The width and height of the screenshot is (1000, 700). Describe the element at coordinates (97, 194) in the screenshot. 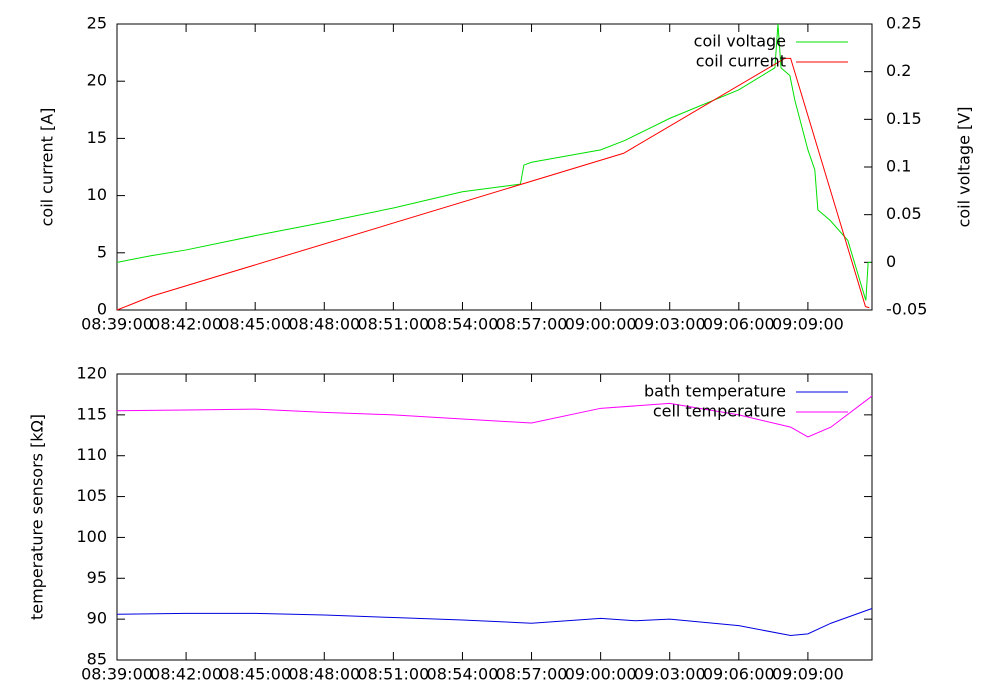

I see `y-tick-label: 10` at that location.